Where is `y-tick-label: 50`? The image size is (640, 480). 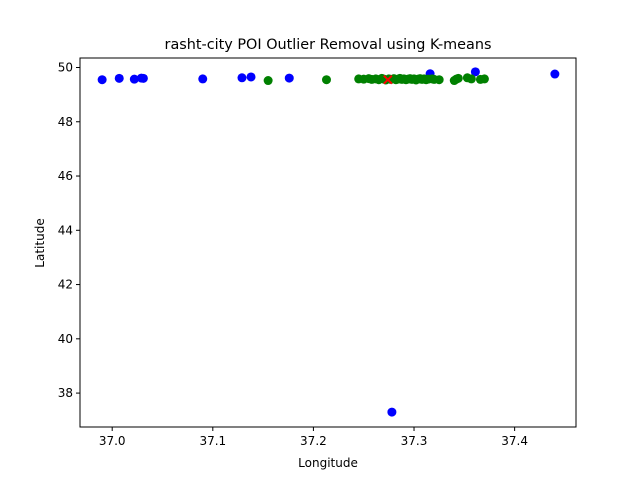 y-tick-label: 50 is located at coordinates (65, 67).